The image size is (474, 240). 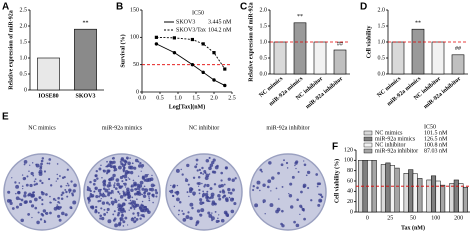 I want to click on legend-title: IC50, so click(x=430, y=127).